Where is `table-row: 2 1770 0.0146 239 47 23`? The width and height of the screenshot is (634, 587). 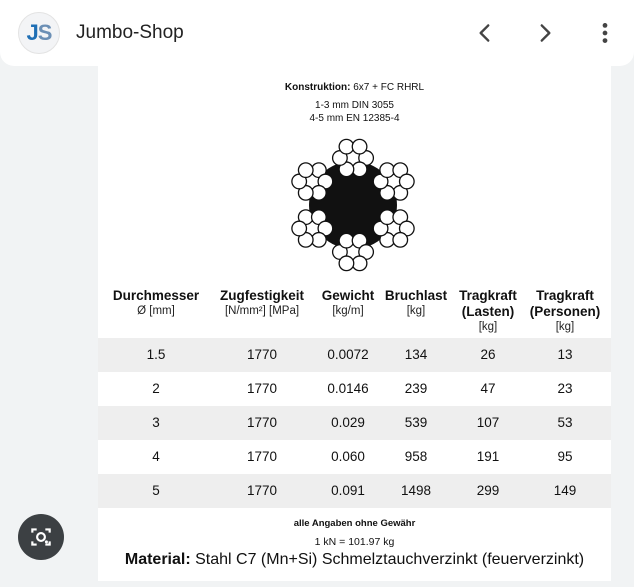
table-row: 2 1770 0.0146 239 47 23 is located at coordinates (354, 389).